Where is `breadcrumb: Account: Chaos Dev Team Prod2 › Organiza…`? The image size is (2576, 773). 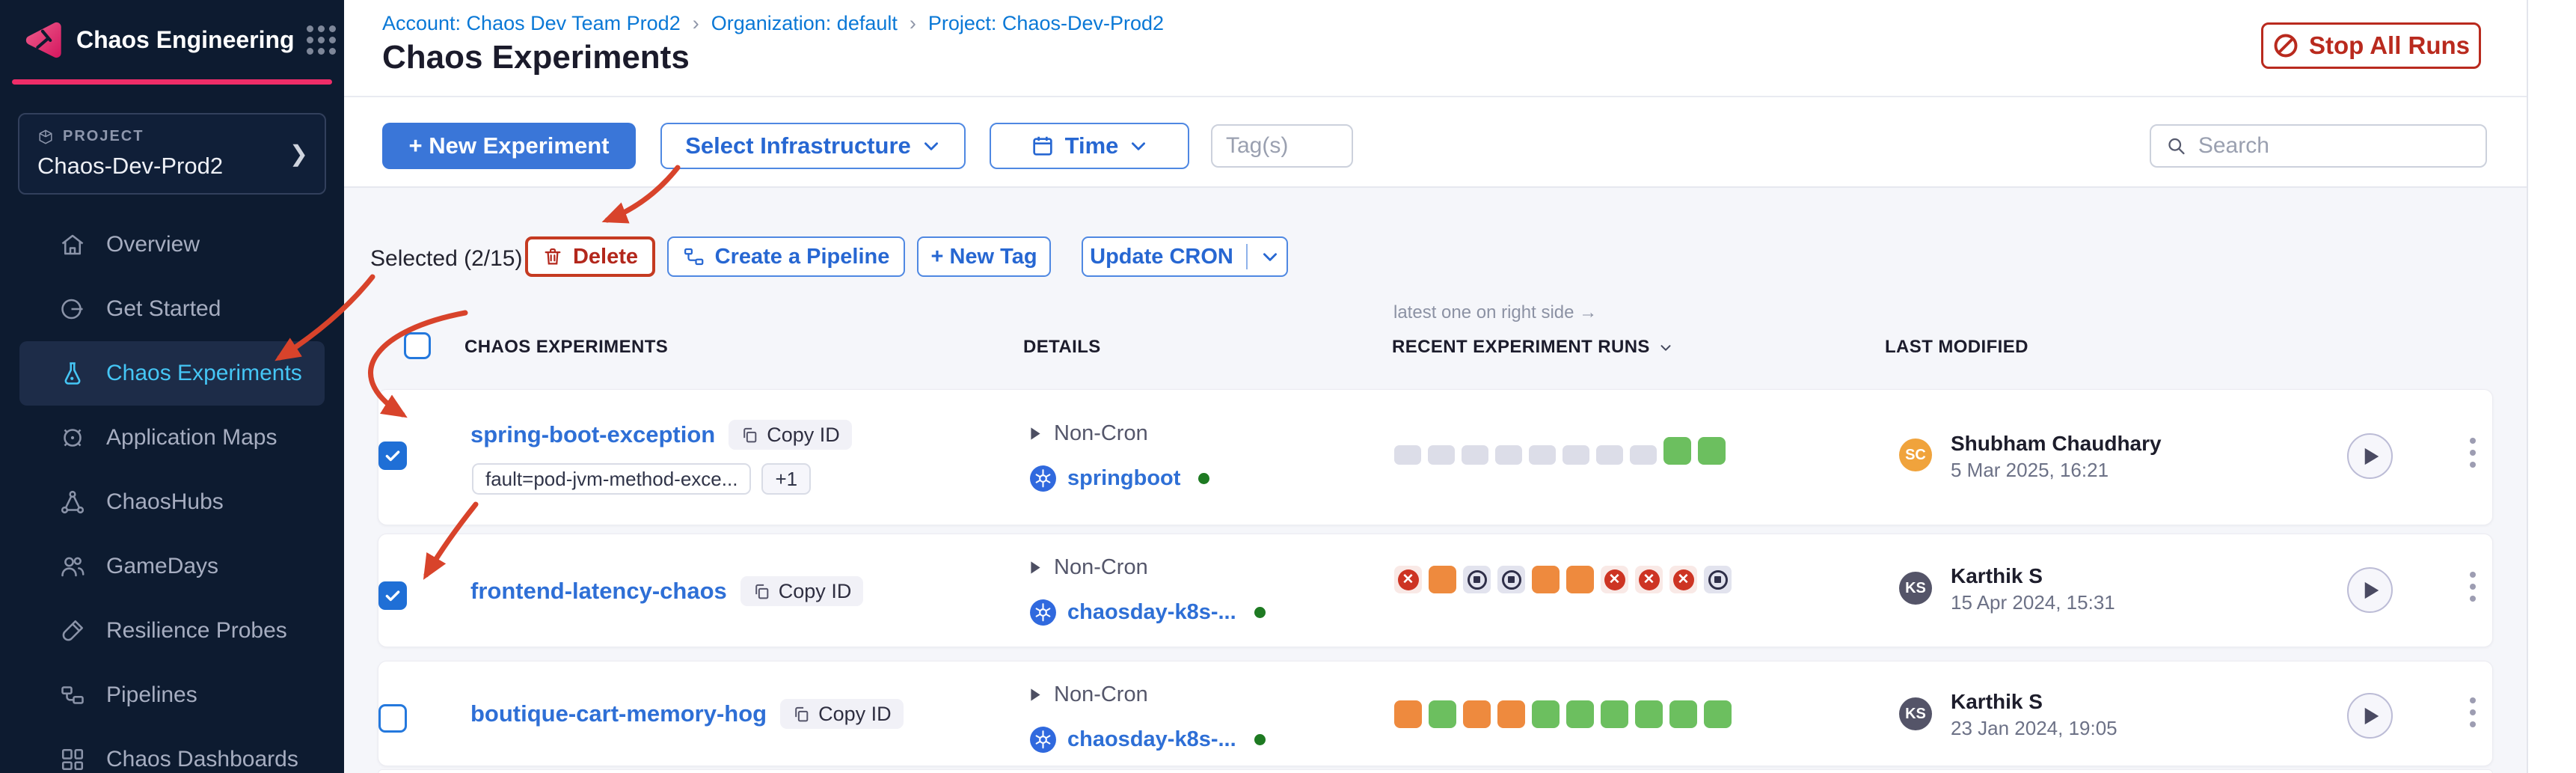 breadcrumb: Account: Chaos Dev Team Prod2 › Organiza… is located at coordinates (773, 23).